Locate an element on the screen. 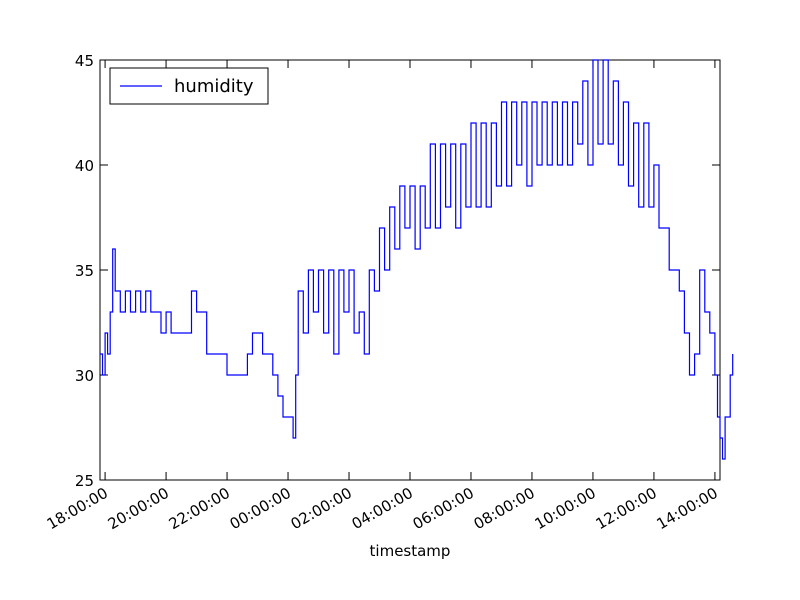 The width and height of the screenshot is (800, 600). y-tick-label: 35 is located at coordinates (84, 271).